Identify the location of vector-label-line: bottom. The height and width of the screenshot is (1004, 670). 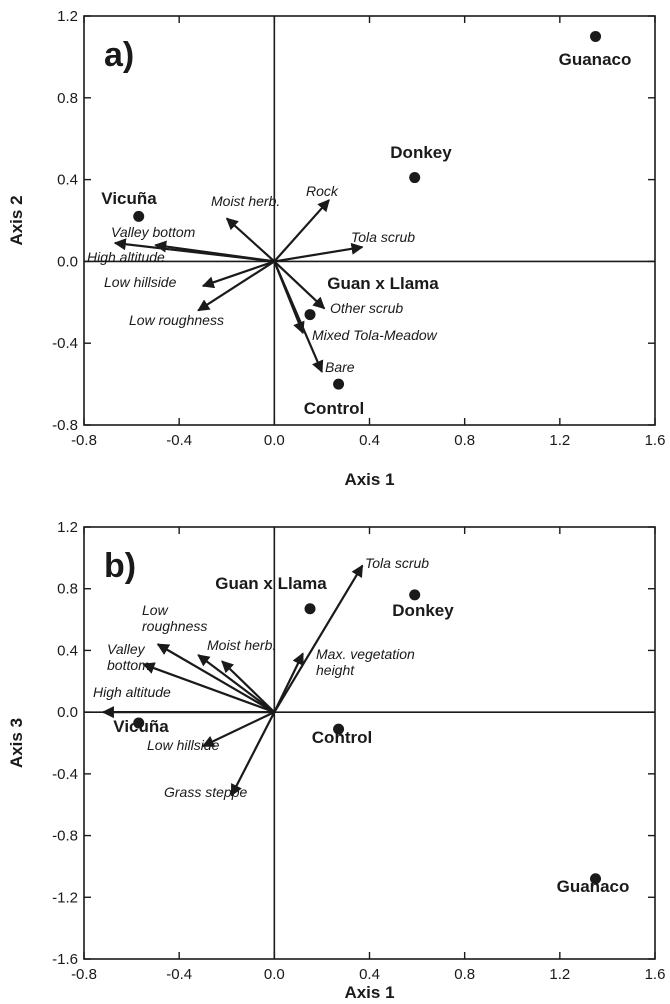
(128, 665).